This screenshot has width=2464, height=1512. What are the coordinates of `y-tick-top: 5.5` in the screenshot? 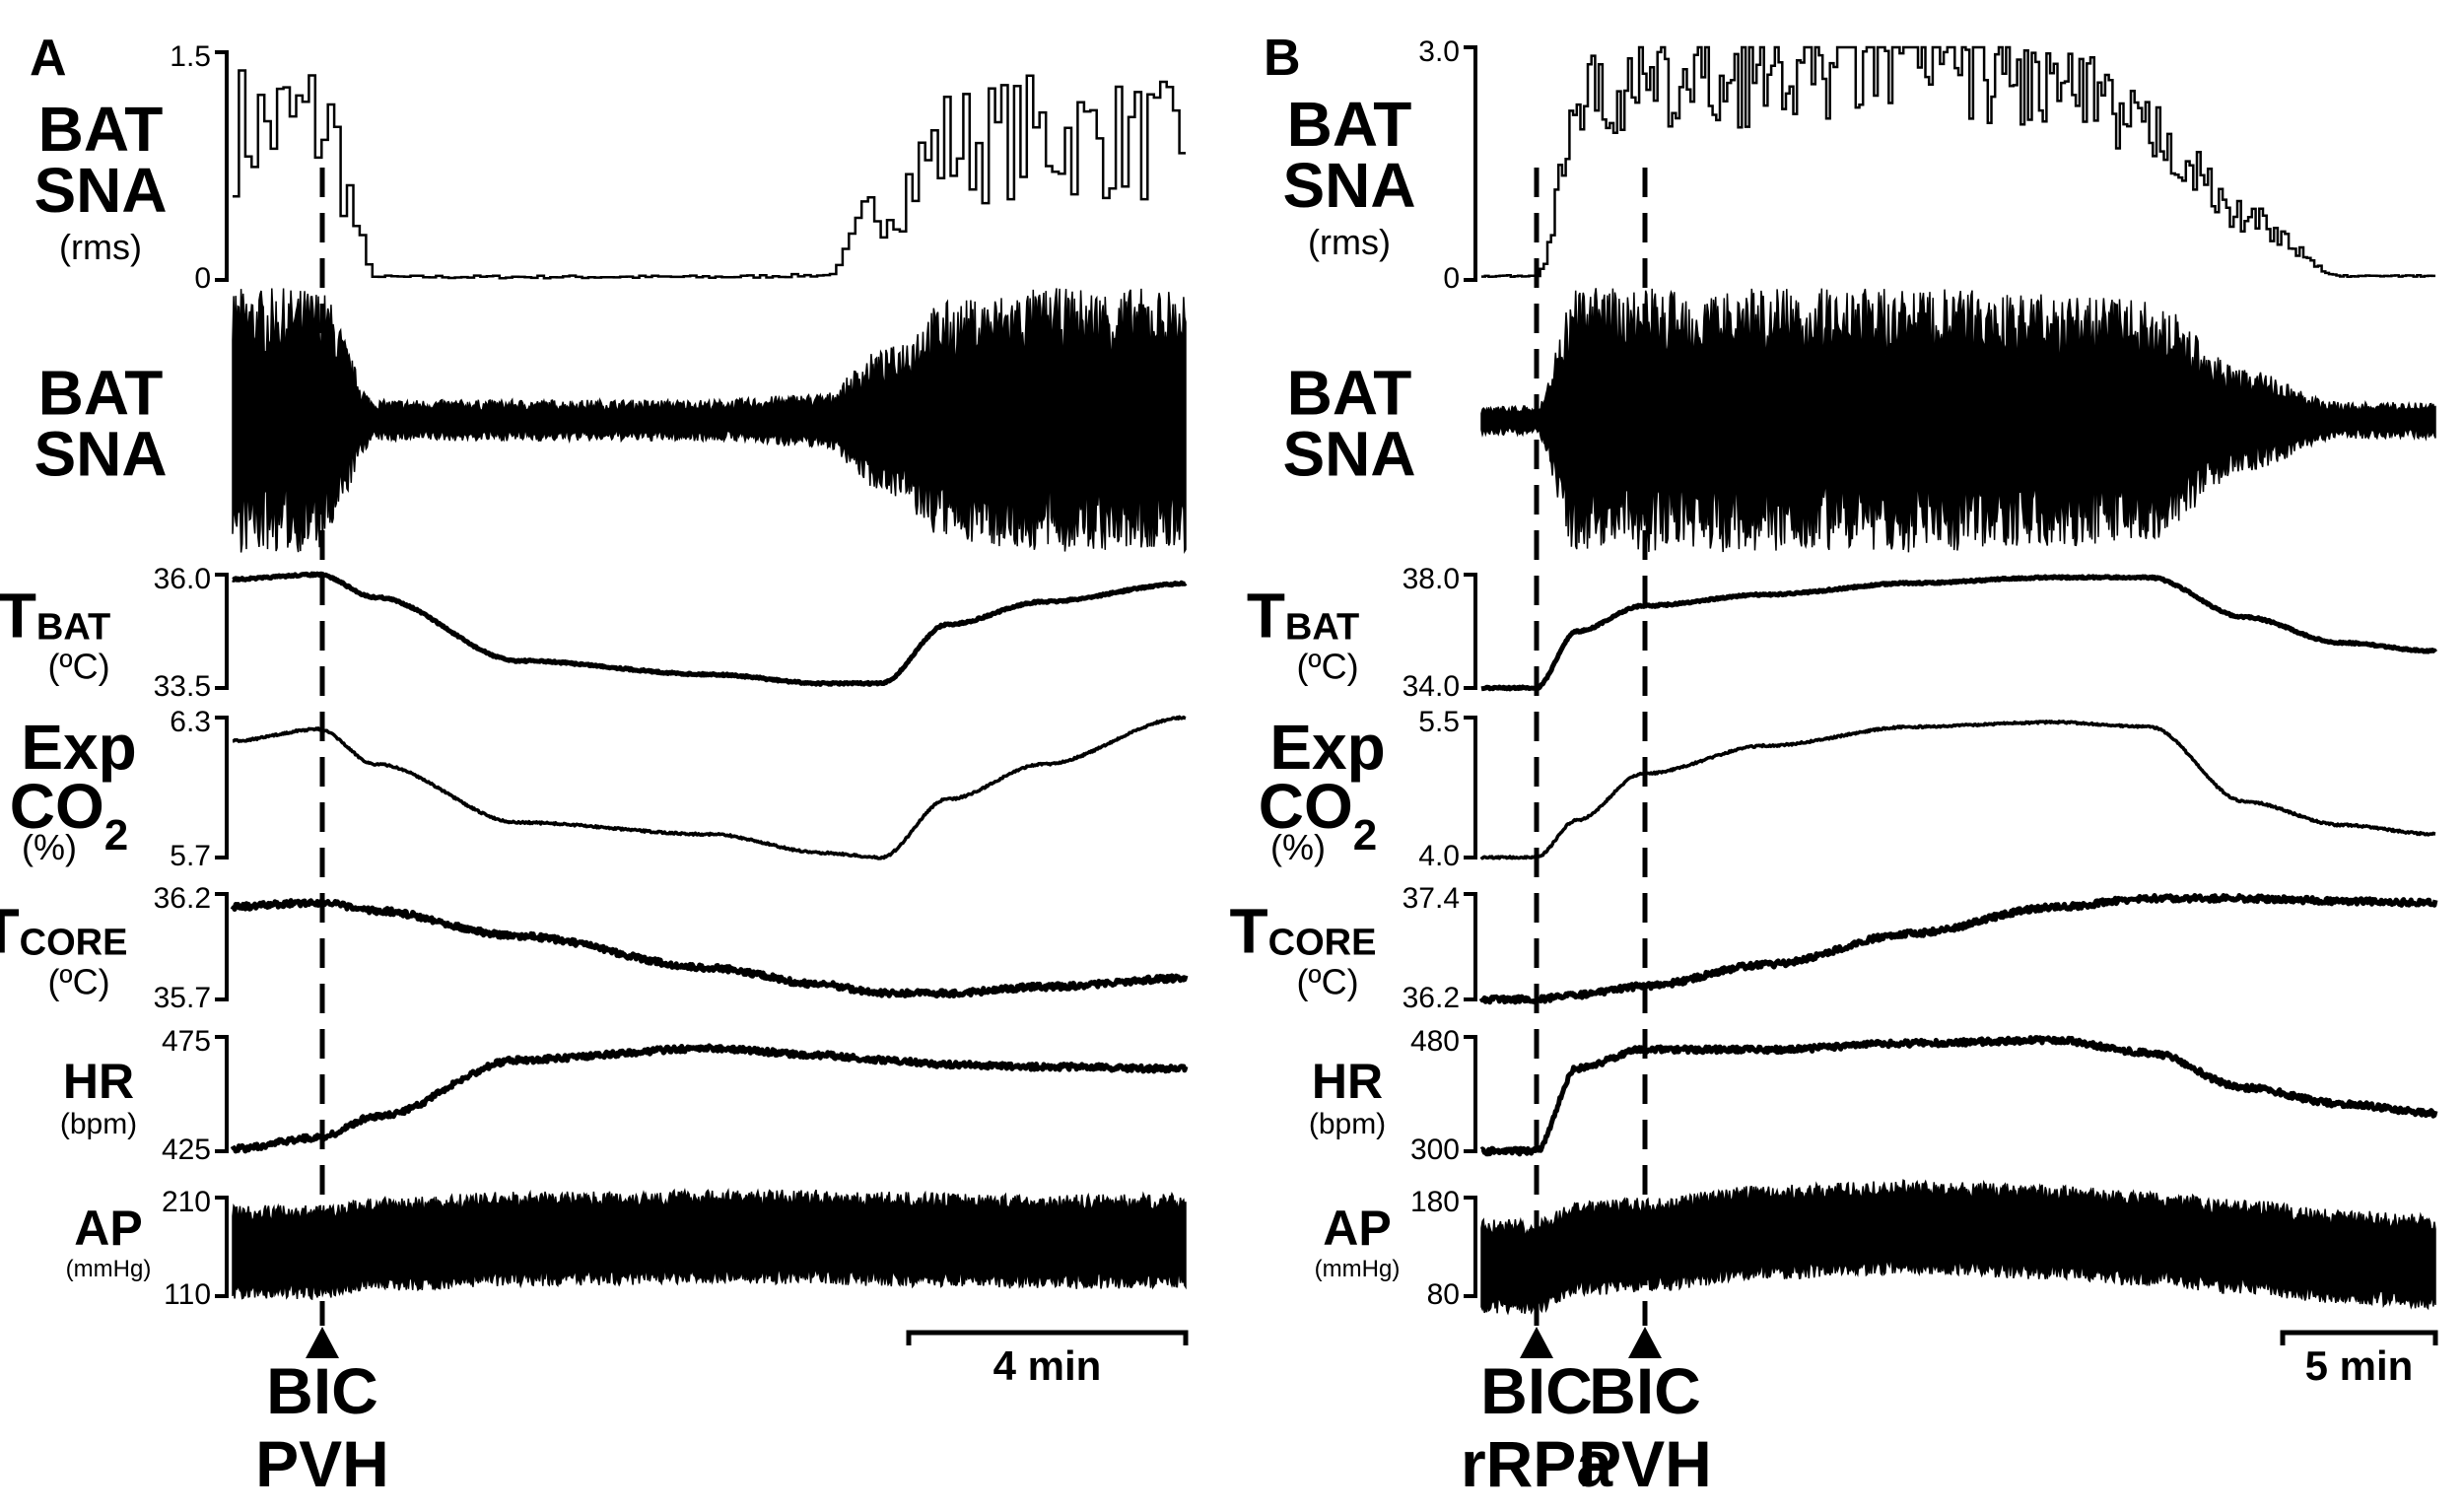 It's located at (1439, 722).